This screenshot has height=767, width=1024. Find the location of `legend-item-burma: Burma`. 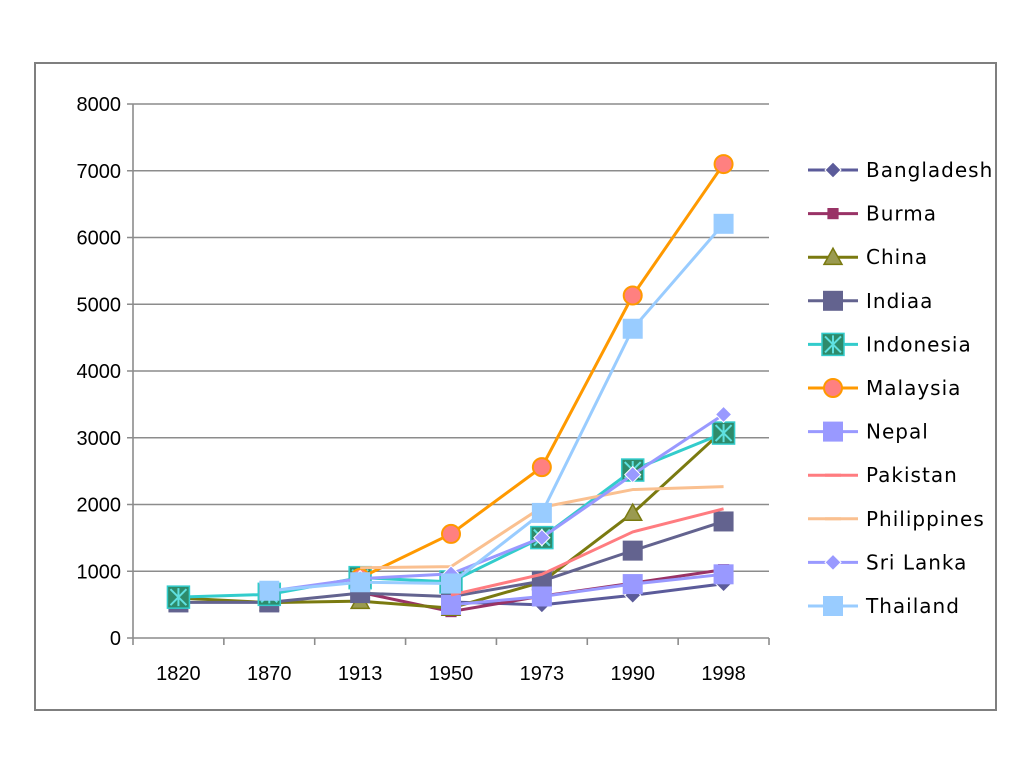

legend-item-burma: Burma is located at coordinates (872, 214).